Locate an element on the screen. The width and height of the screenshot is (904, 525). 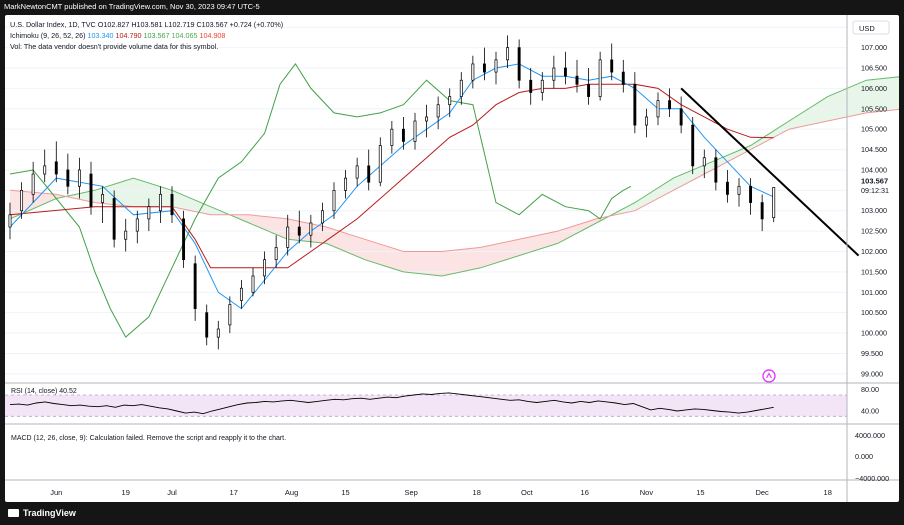
price-tick-label-7: 104.000 is located at coordinates (874, 169).